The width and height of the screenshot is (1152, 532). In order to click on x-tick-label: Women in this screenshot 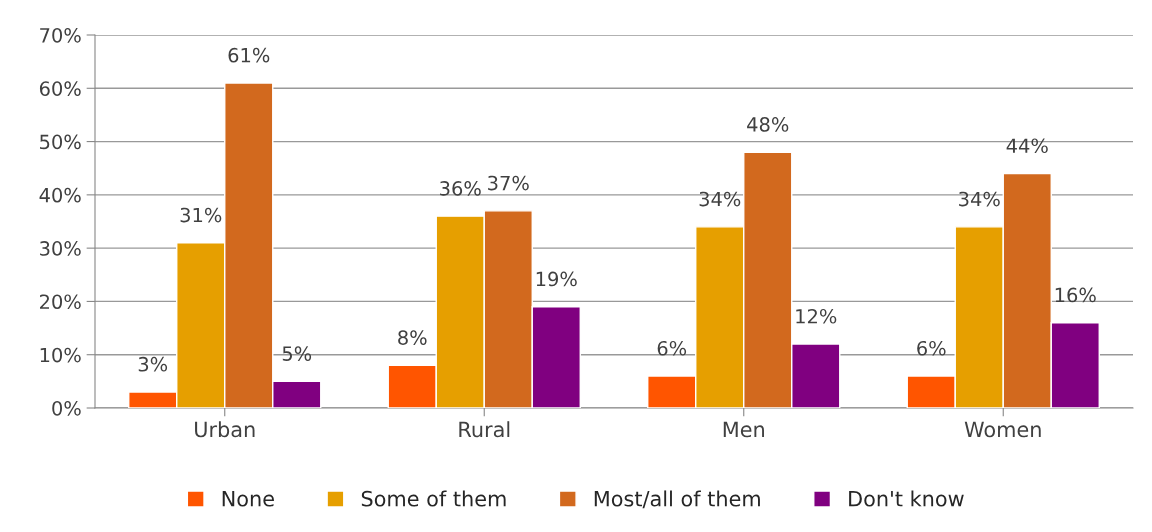, I will do `click(1002, 429)`.